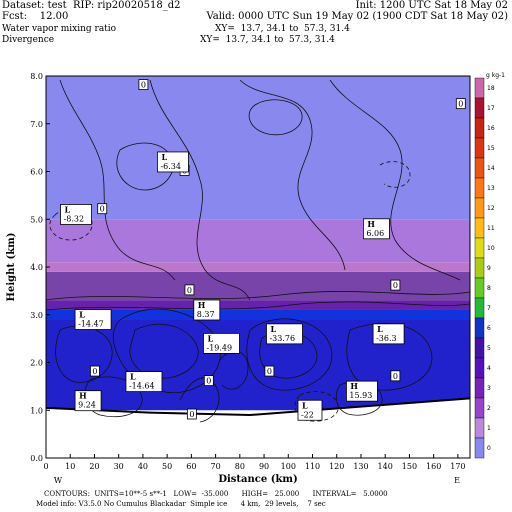 The width and height of the screenshot is (512, 512). What do you see at coordinates (133, 377) in the screenshot?
I see `extremum-type-8: L` at bounding box center [133, 377].